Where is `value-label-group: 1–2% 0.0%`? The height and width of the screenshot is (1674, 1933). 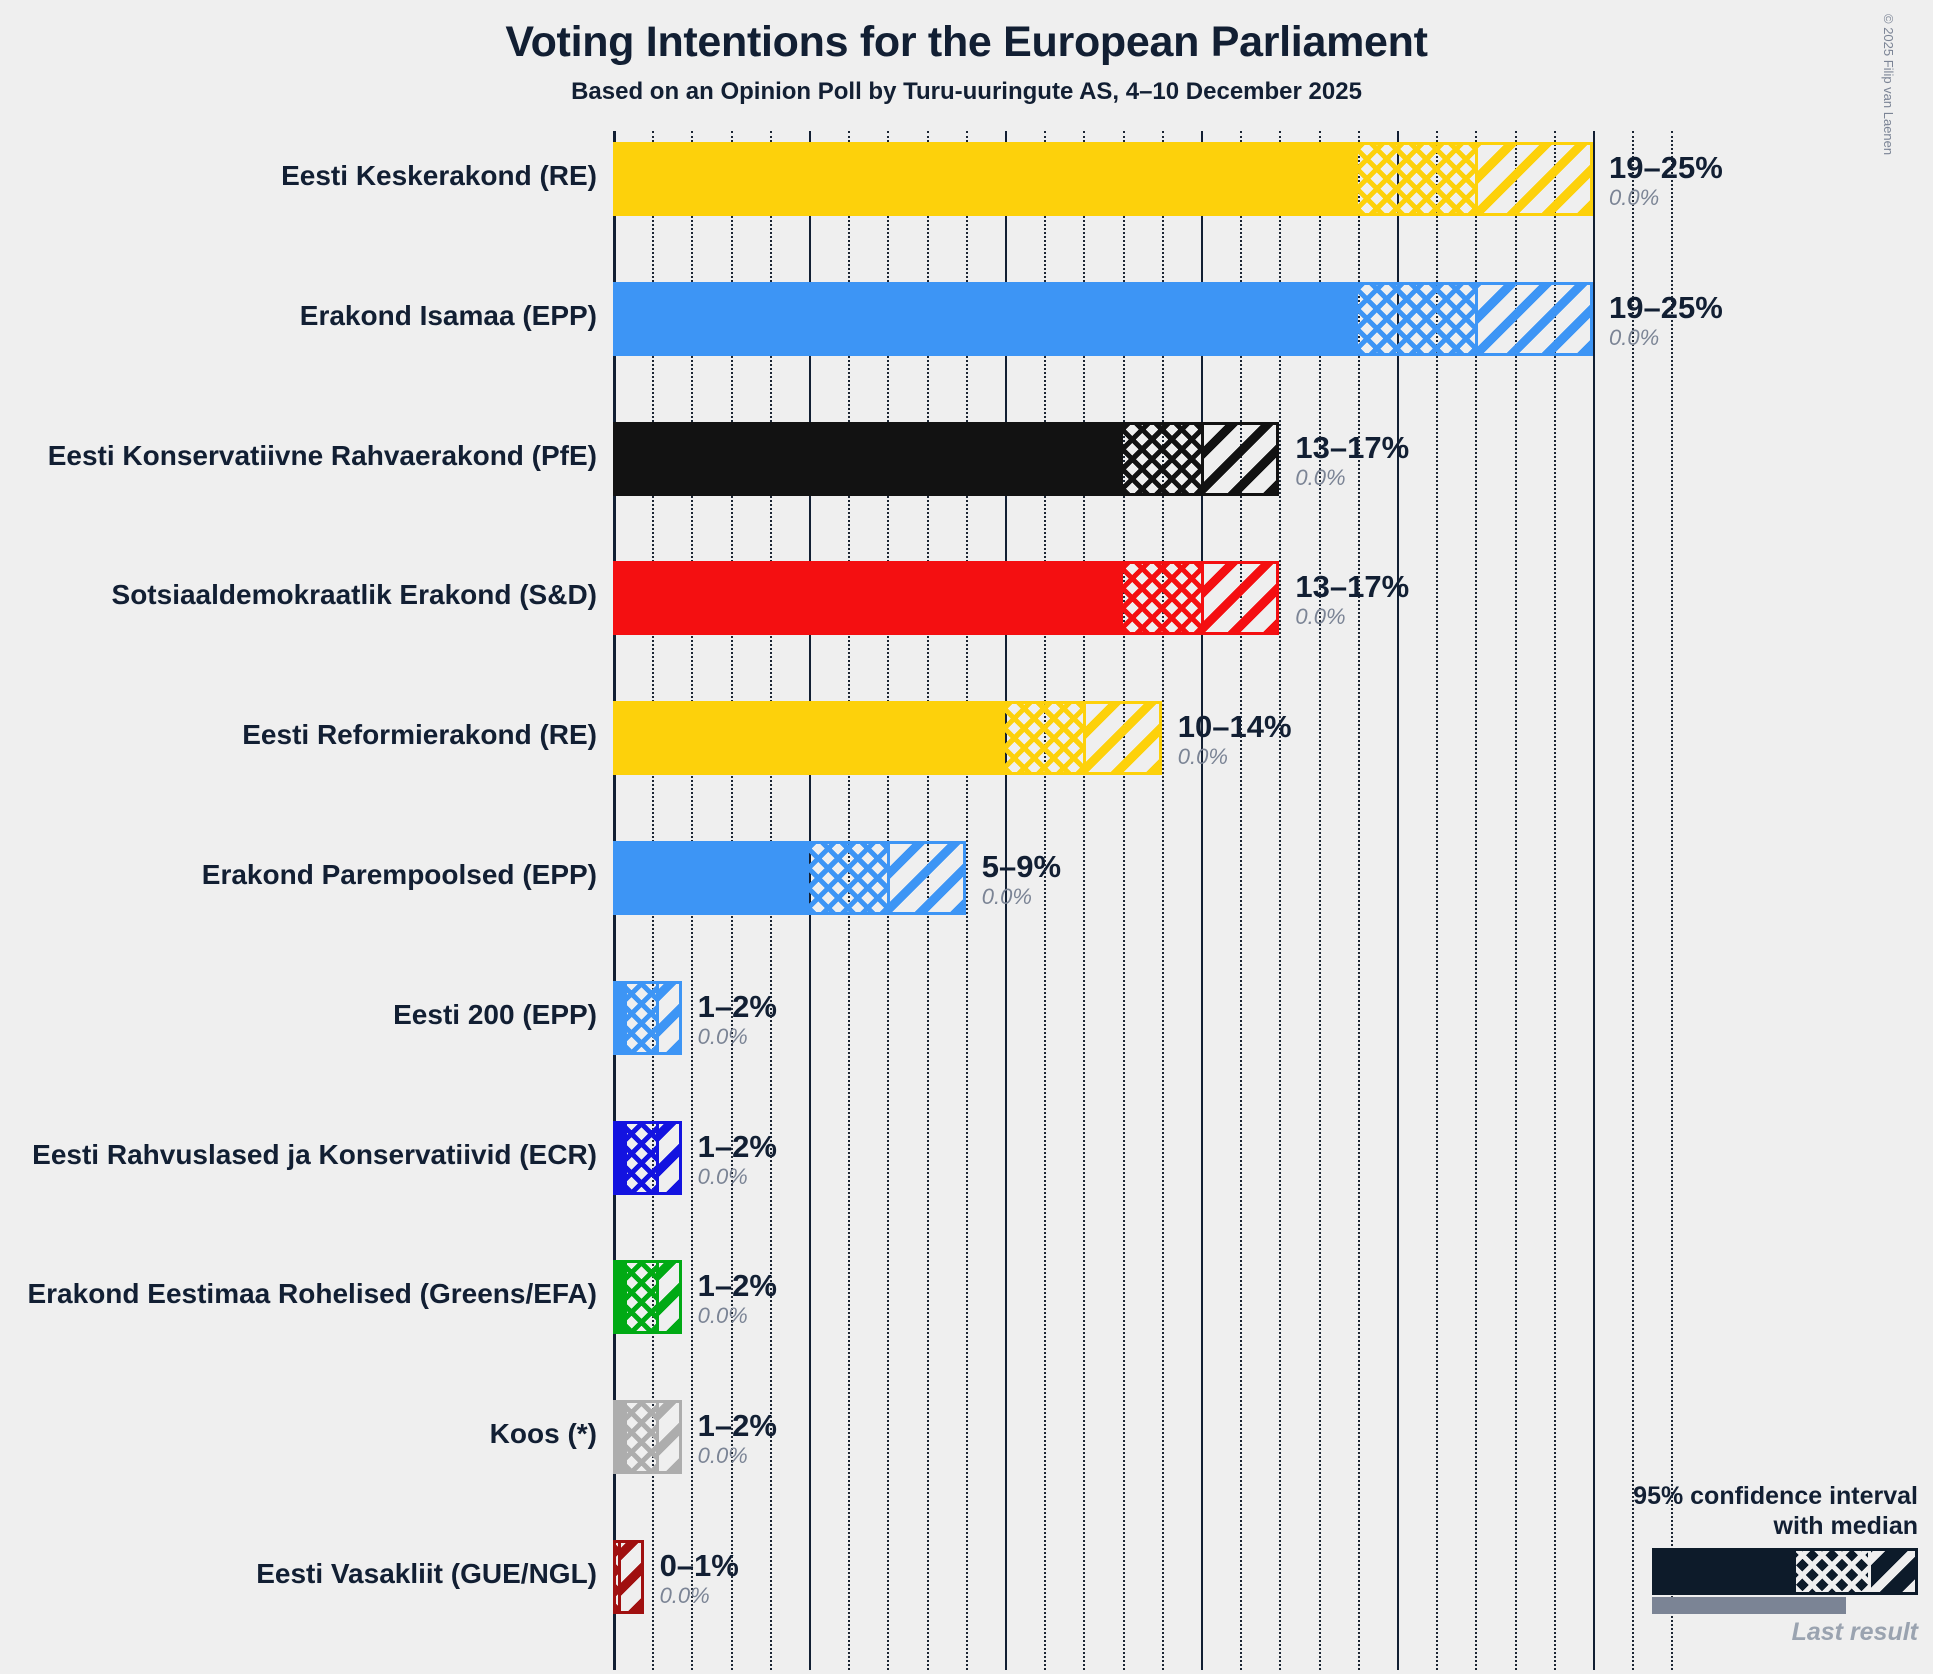 value-label-group: 1–2% 0.0% is located at coordinates (737, 1440).